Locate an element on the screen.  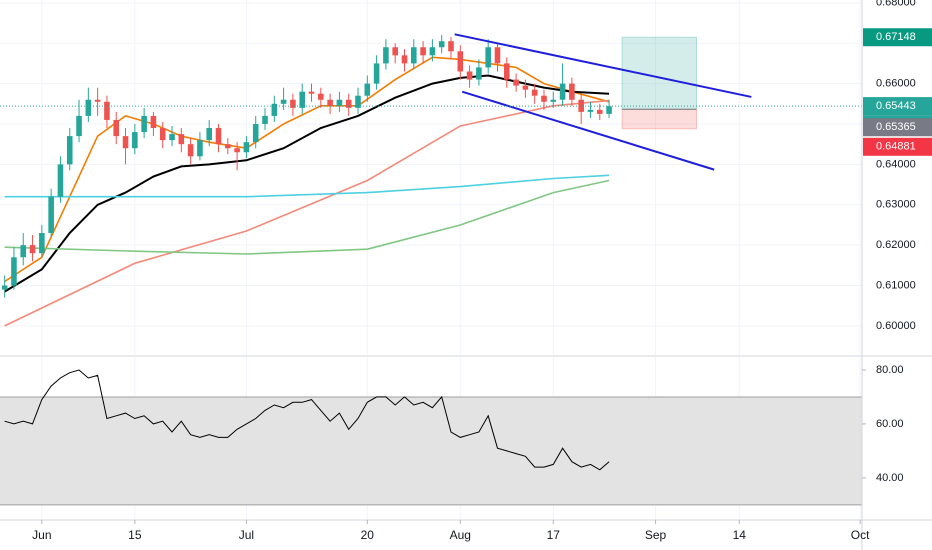
x-tick-label: 17 is located at coordinates (554, 535).